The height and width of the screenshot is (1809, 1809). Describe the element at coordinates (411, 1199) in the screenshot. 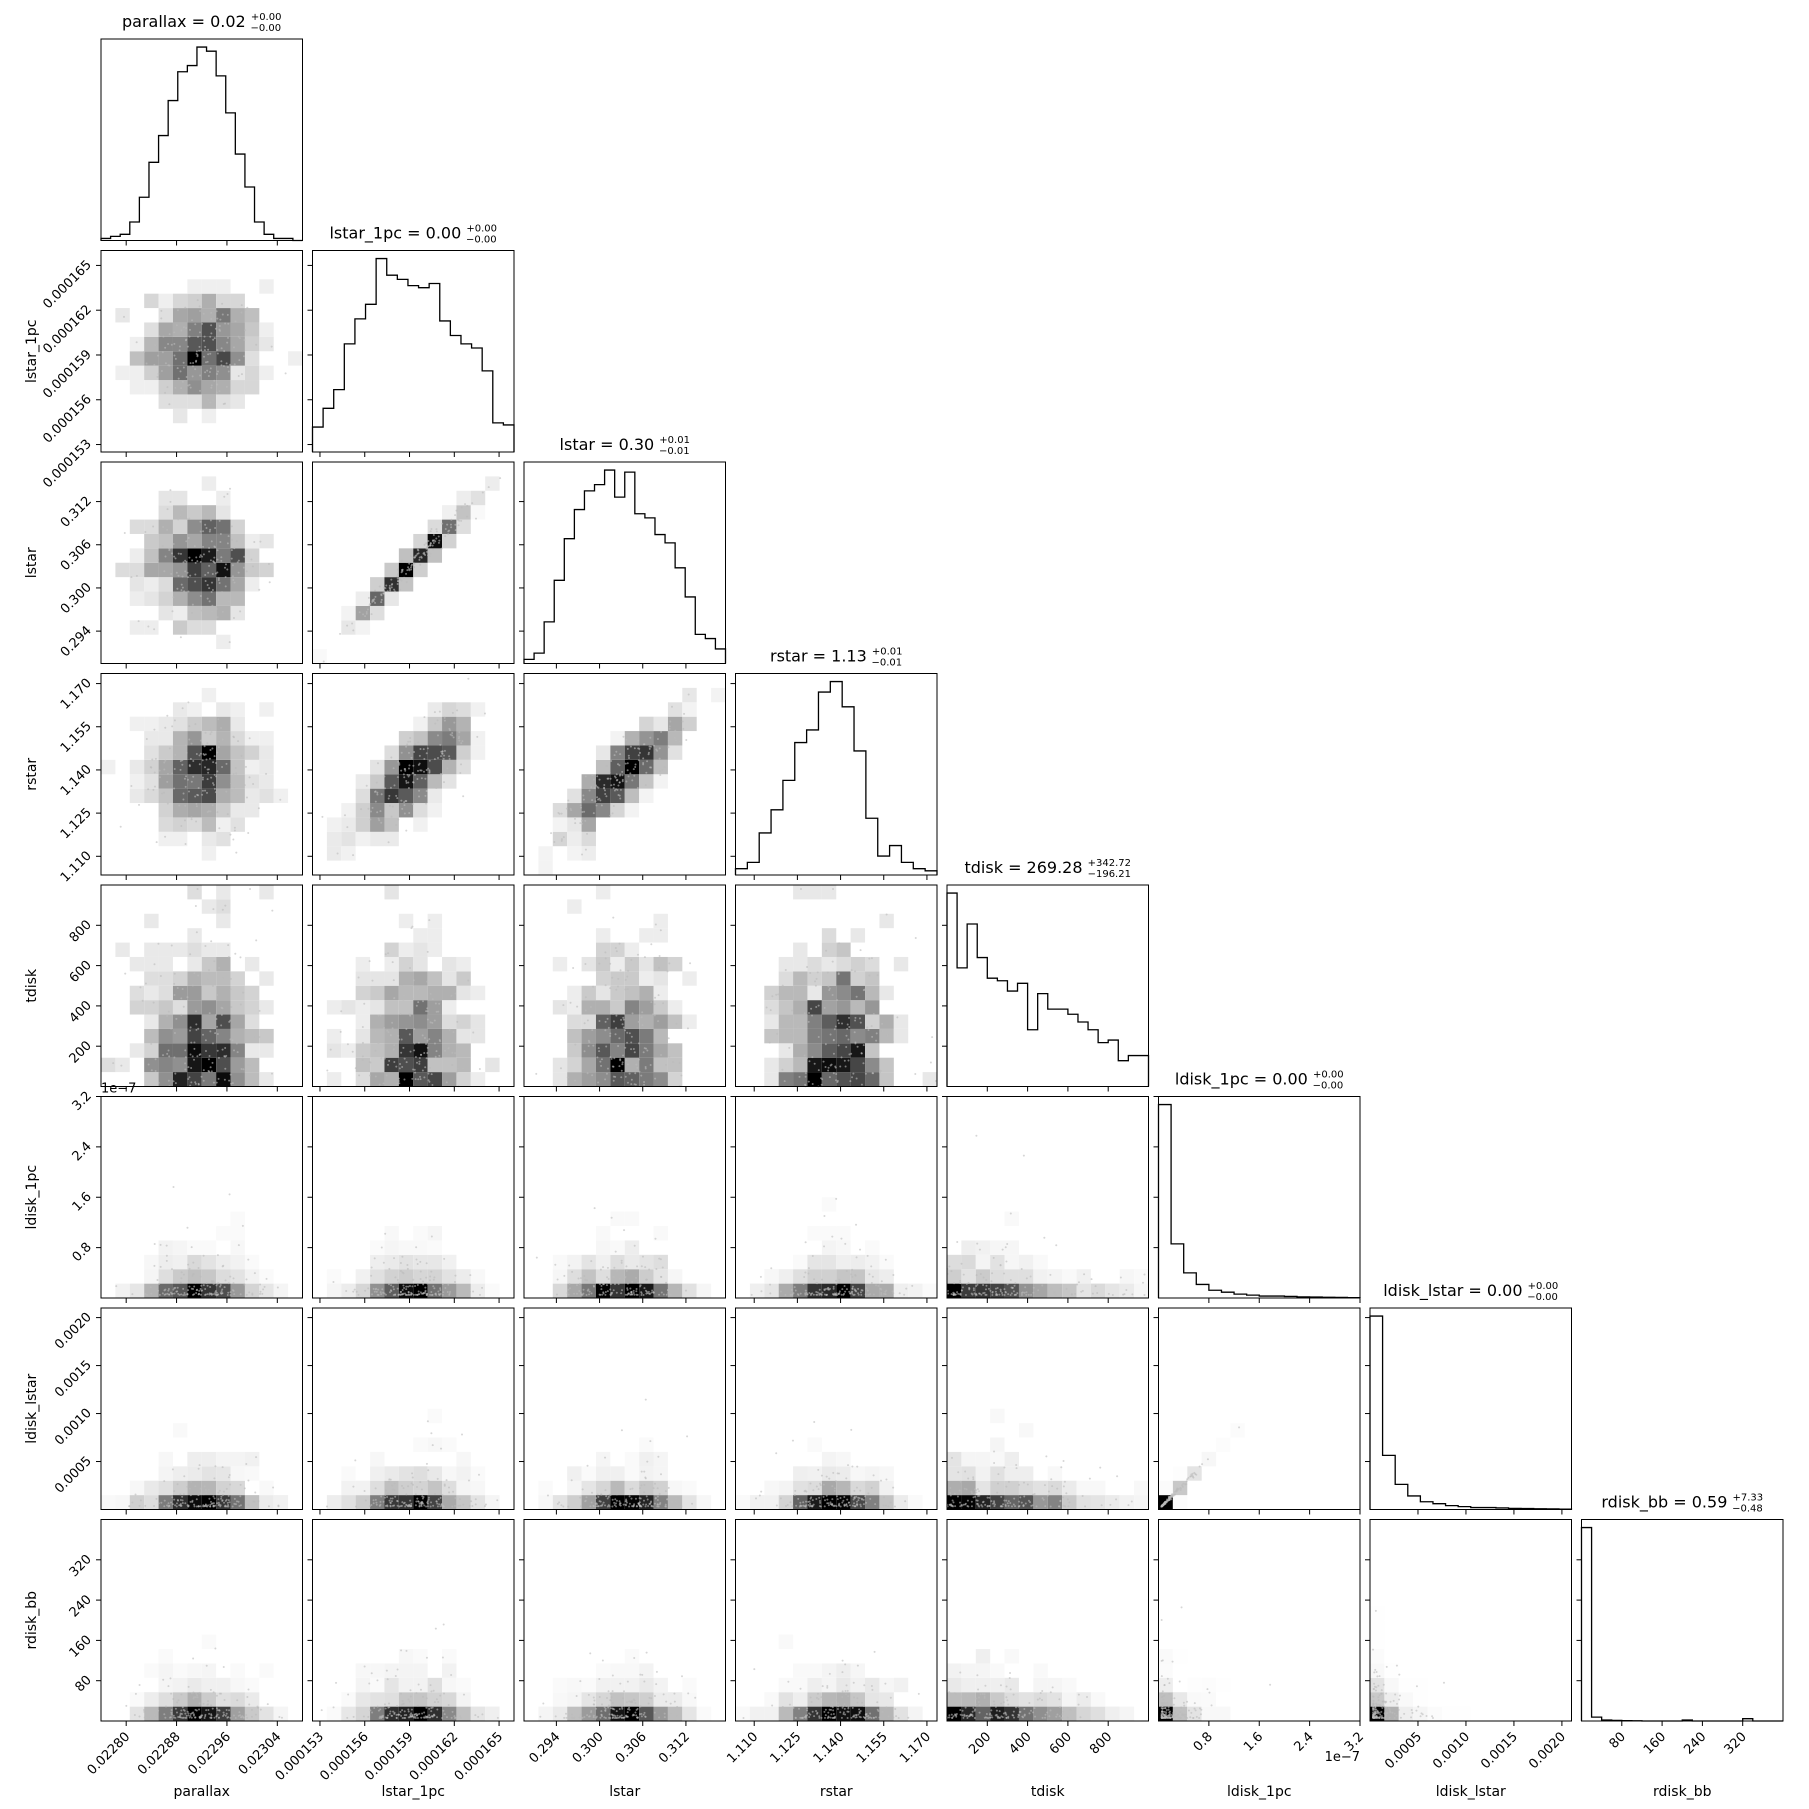

I see `panel-lstar_1pc-vs-ldisk_1pc` at that location.